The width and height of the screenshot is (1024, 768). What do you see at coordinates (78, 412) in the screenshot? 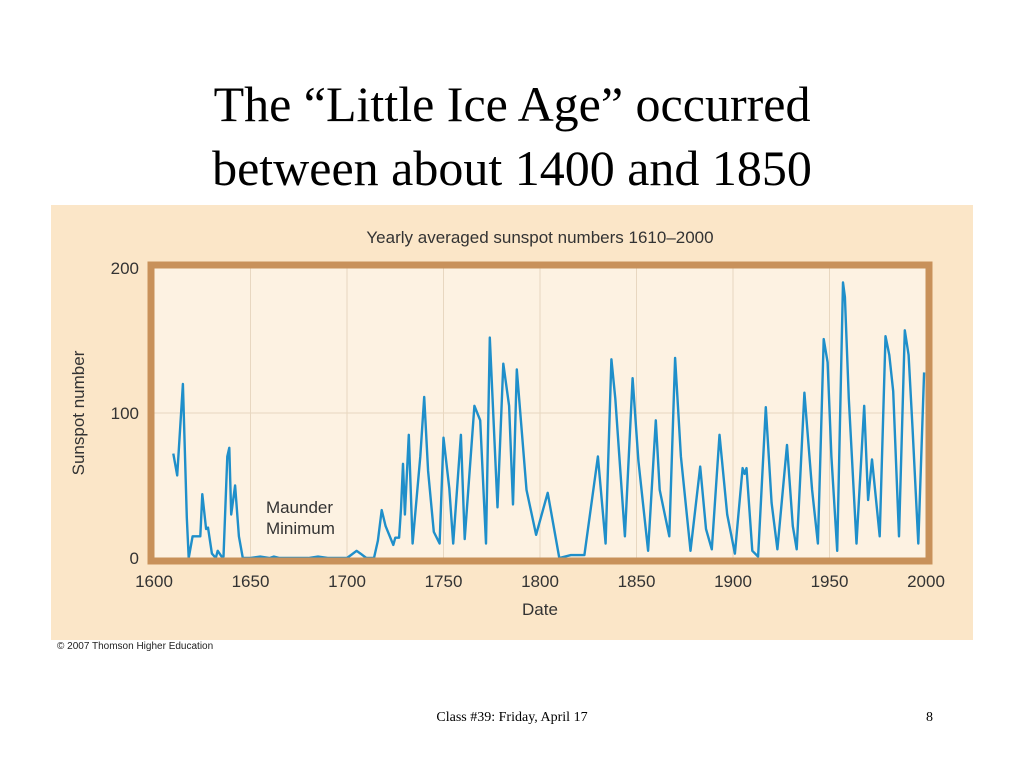
I see `y-axis-label: Sunspot number` at bounding box center [78, 412].